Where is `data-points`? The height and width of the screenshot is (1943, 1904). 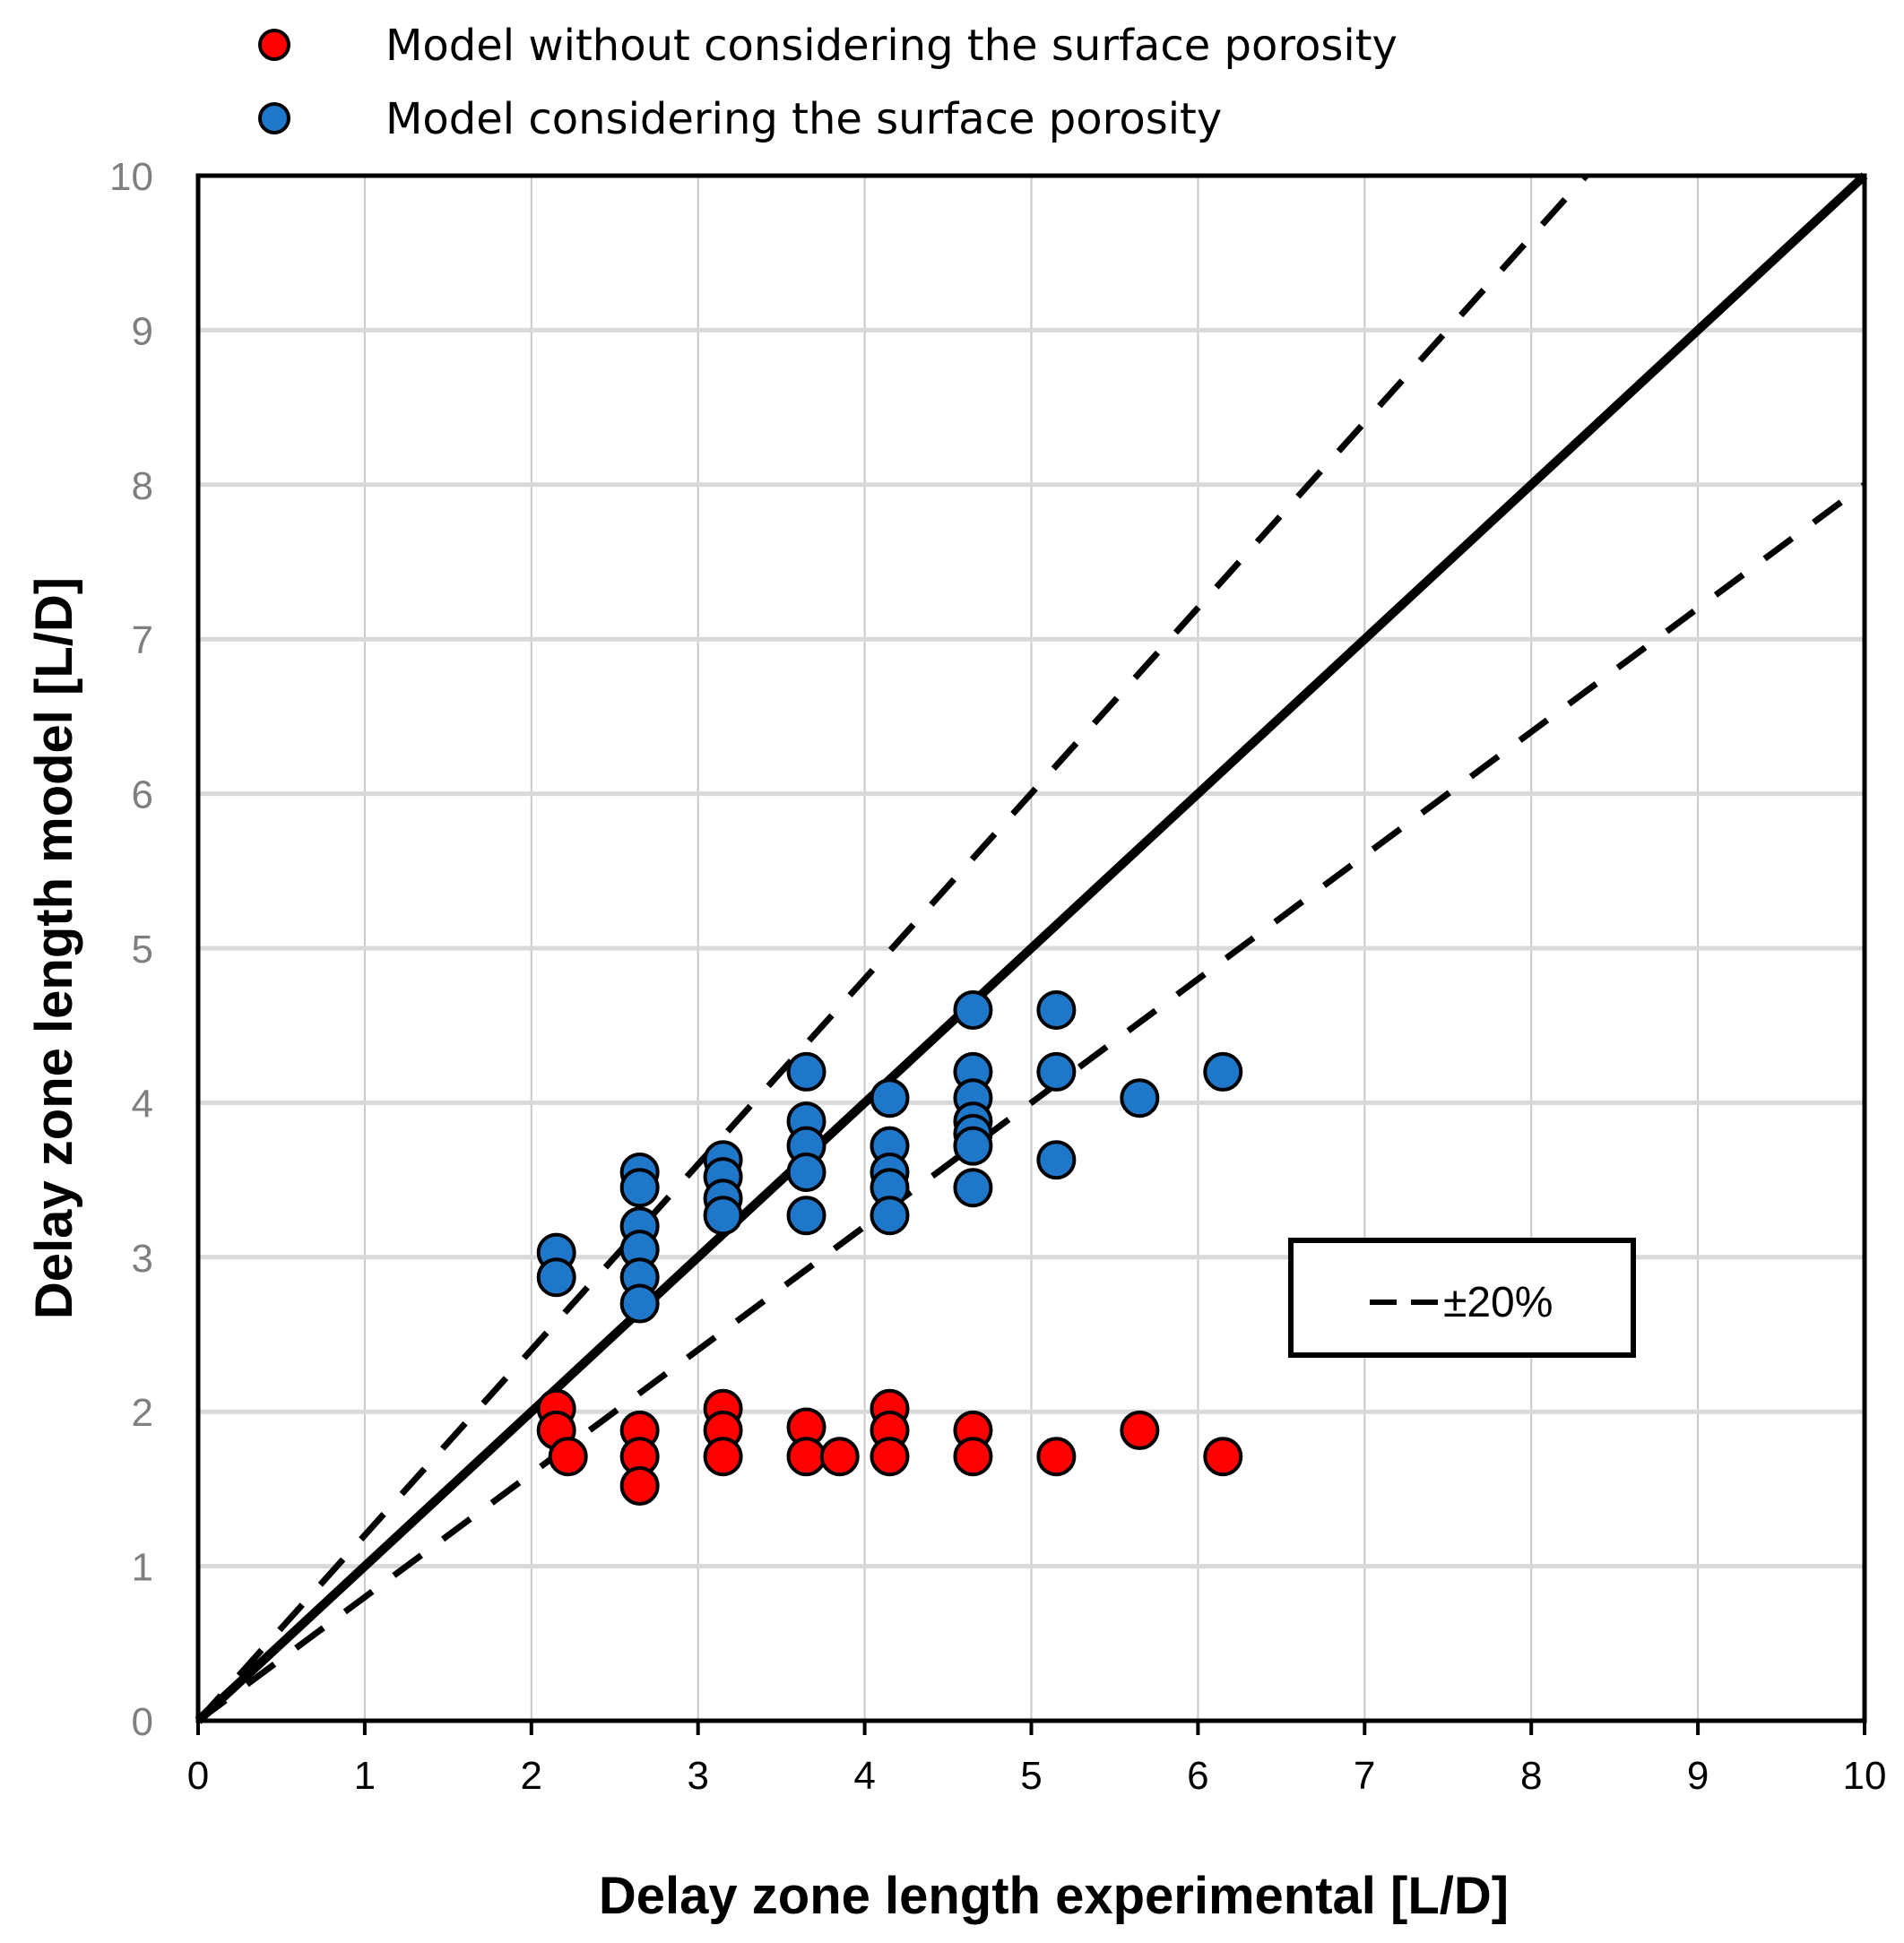 data-points is located at coordinates (890, 1247).